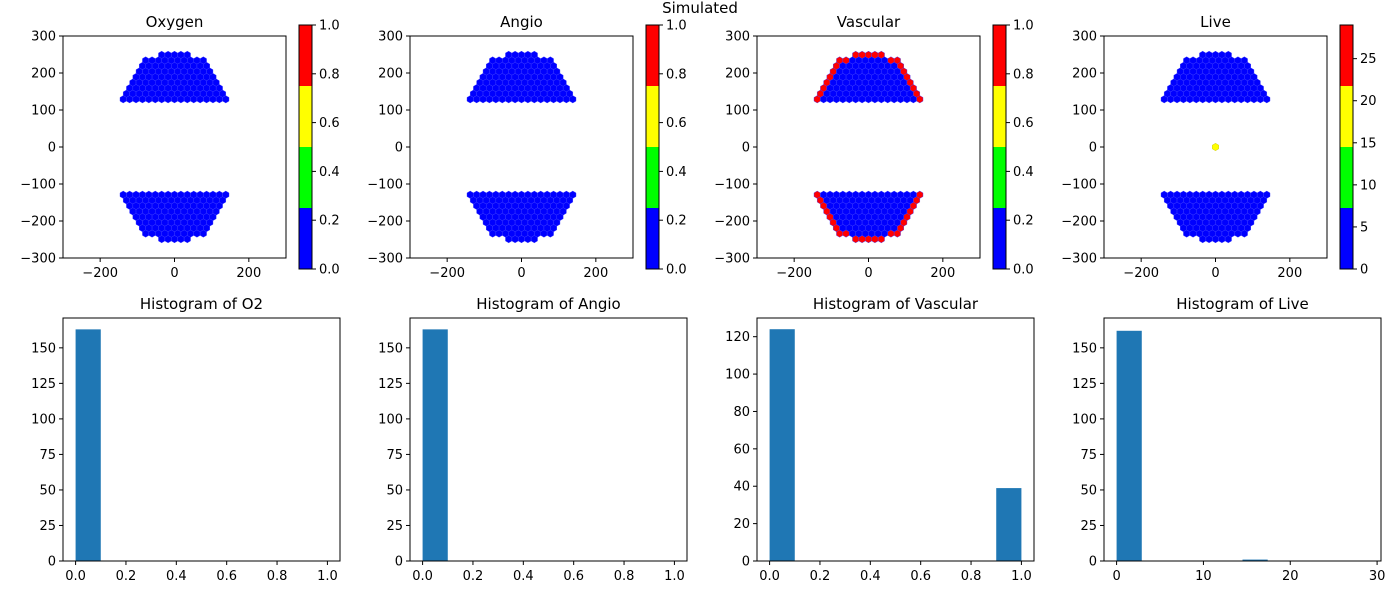 This screenshot has width=1400, height=600. I want to click on y-tick-label: 60, so click(741, 449).